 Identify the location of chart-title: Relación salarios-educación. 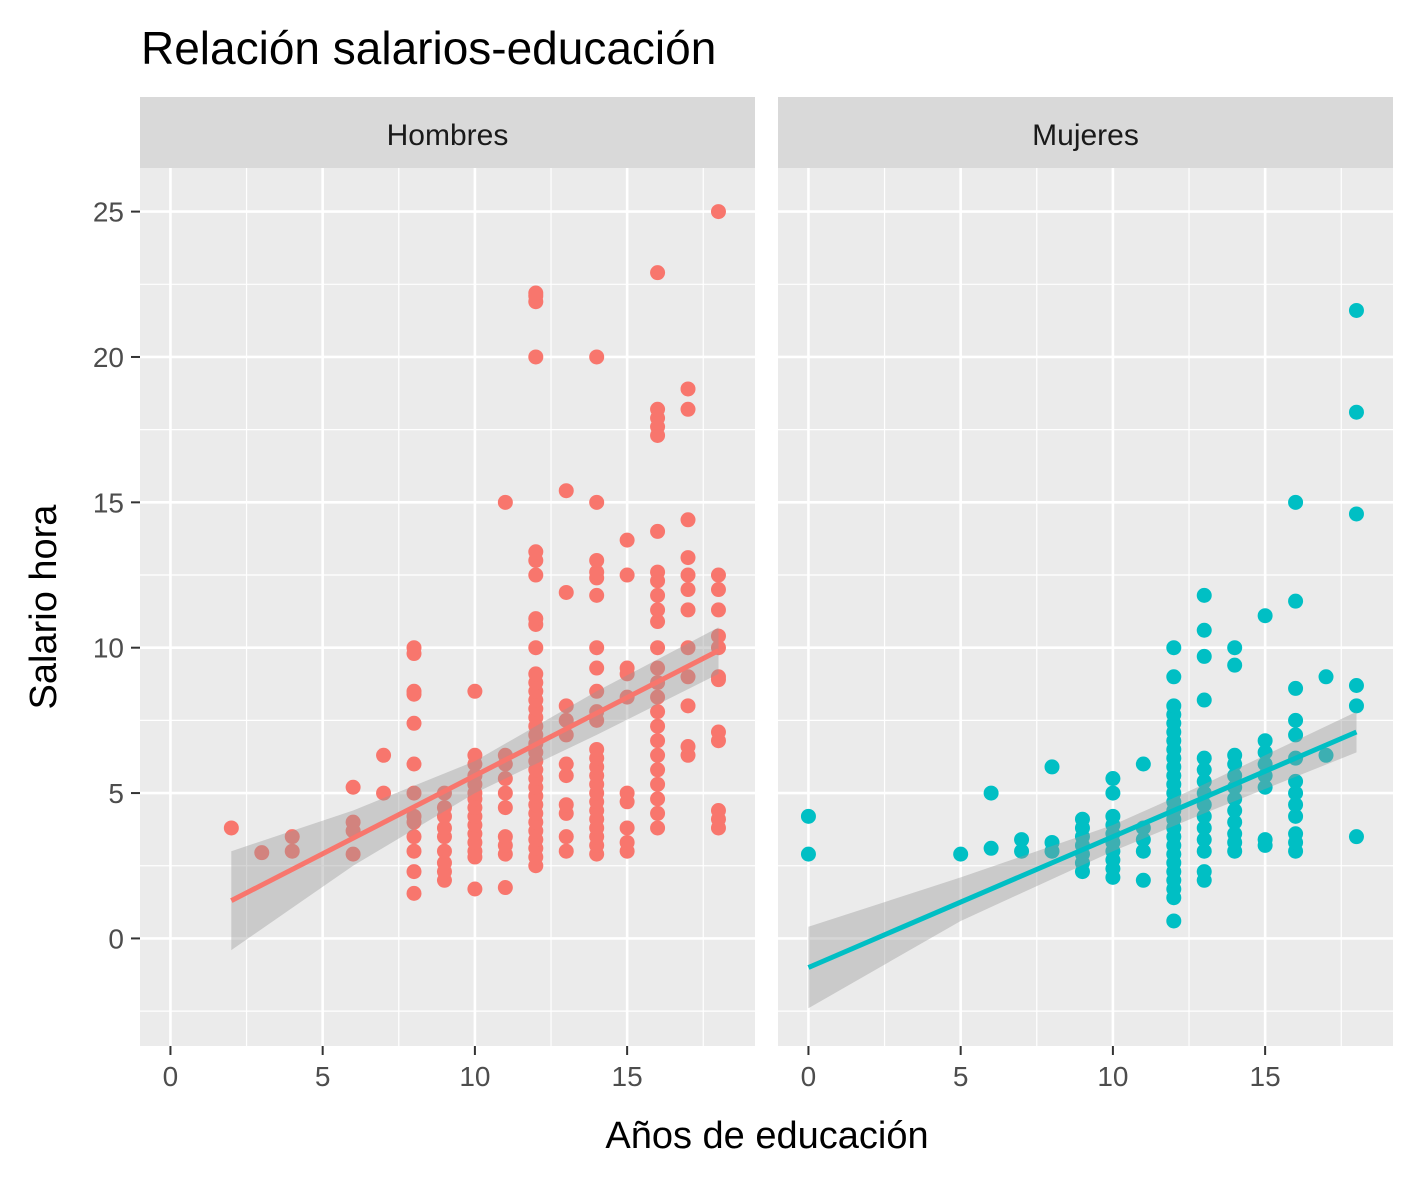
(428, 48).